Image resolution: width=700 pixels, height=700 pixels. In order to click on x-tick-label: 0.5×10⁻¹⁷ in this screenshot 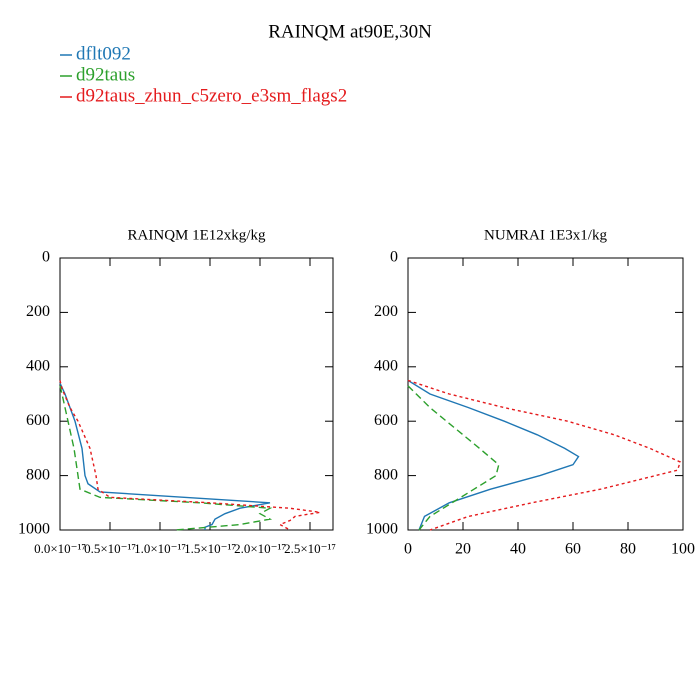, I will do `click(110, 548)`.